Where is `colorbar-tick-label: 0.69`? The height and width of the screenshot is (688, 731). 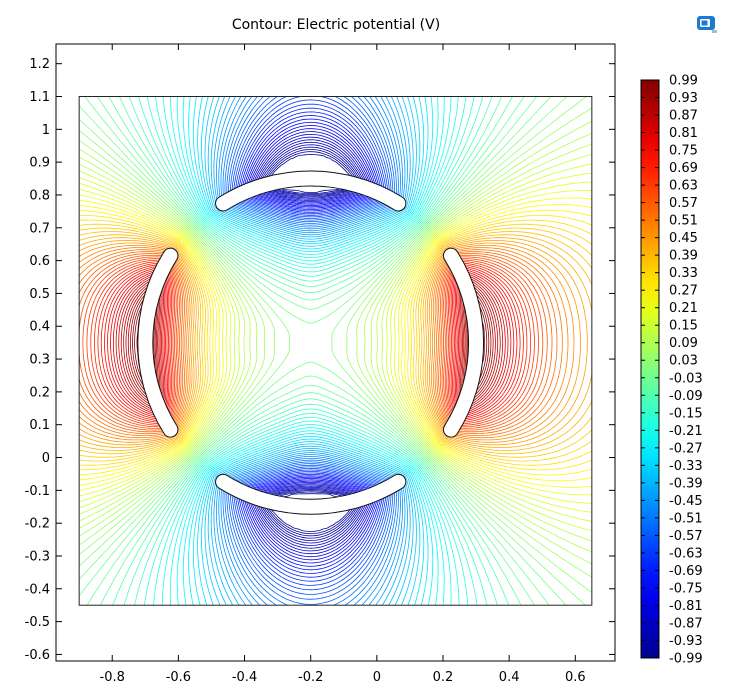
colorbar-tick-label: 0.69 is located at coordinates (683, 168).